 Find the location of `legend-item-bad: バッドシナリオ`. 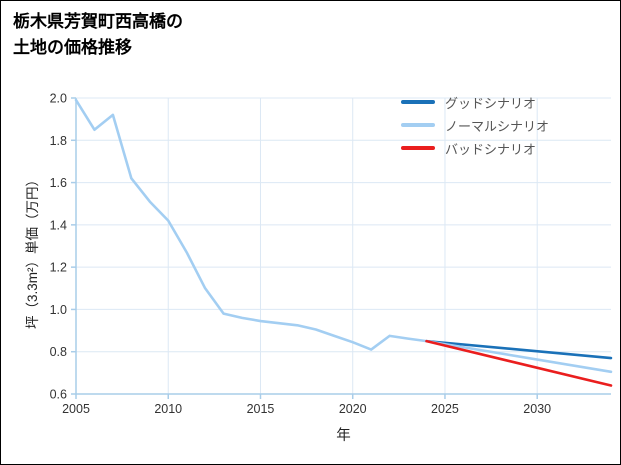

legend-item-bad: バッドシナリオ is located at coordinates (475, 149).